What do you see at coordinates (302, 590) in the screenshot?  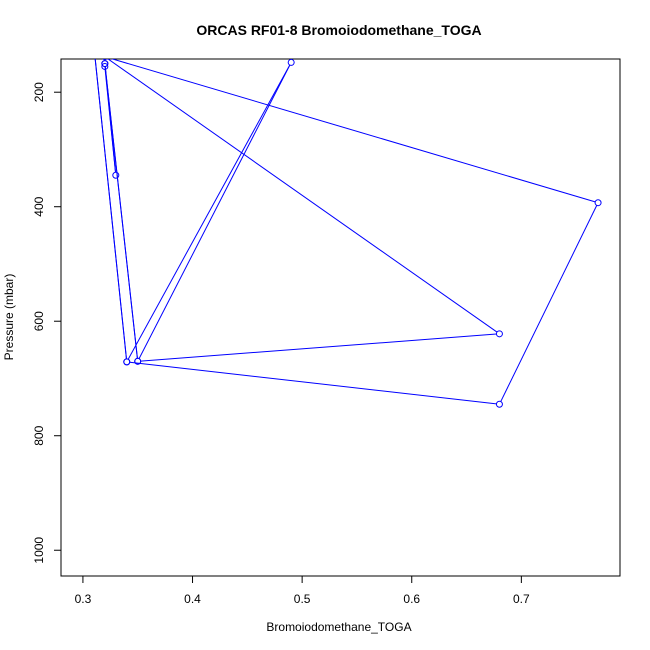 I see `x-axis: 0.3 0.4 0.5 0.6 0.7` at bounding box center [302, 590].